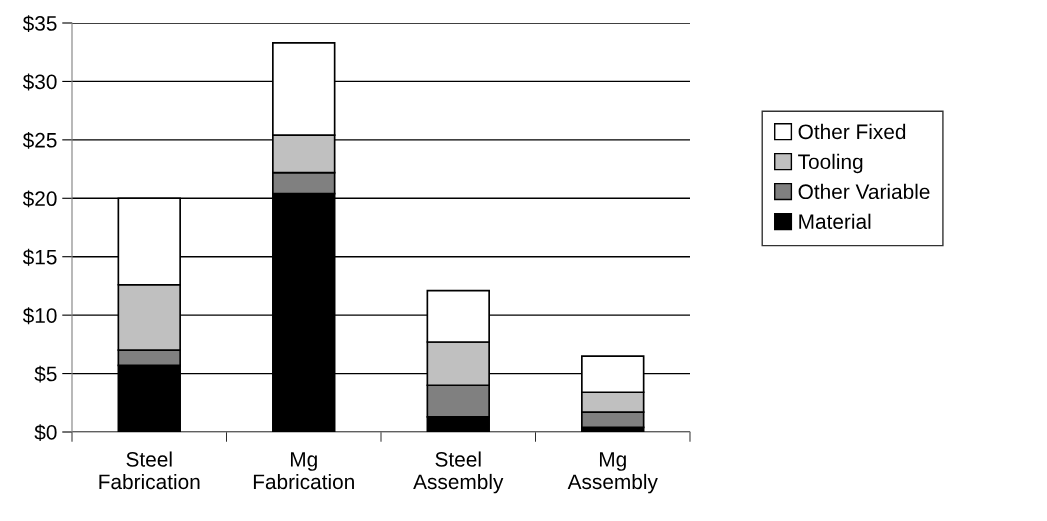 The width and height of the screenshot is (1047, 521). What do you see at coordinates (864, 191) in the screenshot?
I see `legend-label: Other Variable` at bounding box center [864, 191].